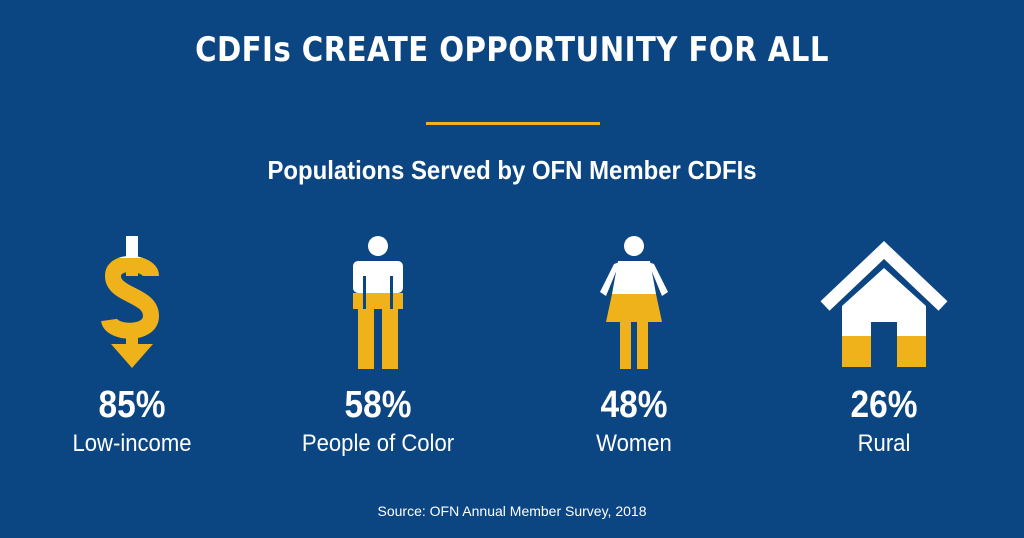 This screenshot has height=538, width=1024. Describe the element at coordinates (132, 443) in the screenshot. I see `stat-label: Low-income` at that location.